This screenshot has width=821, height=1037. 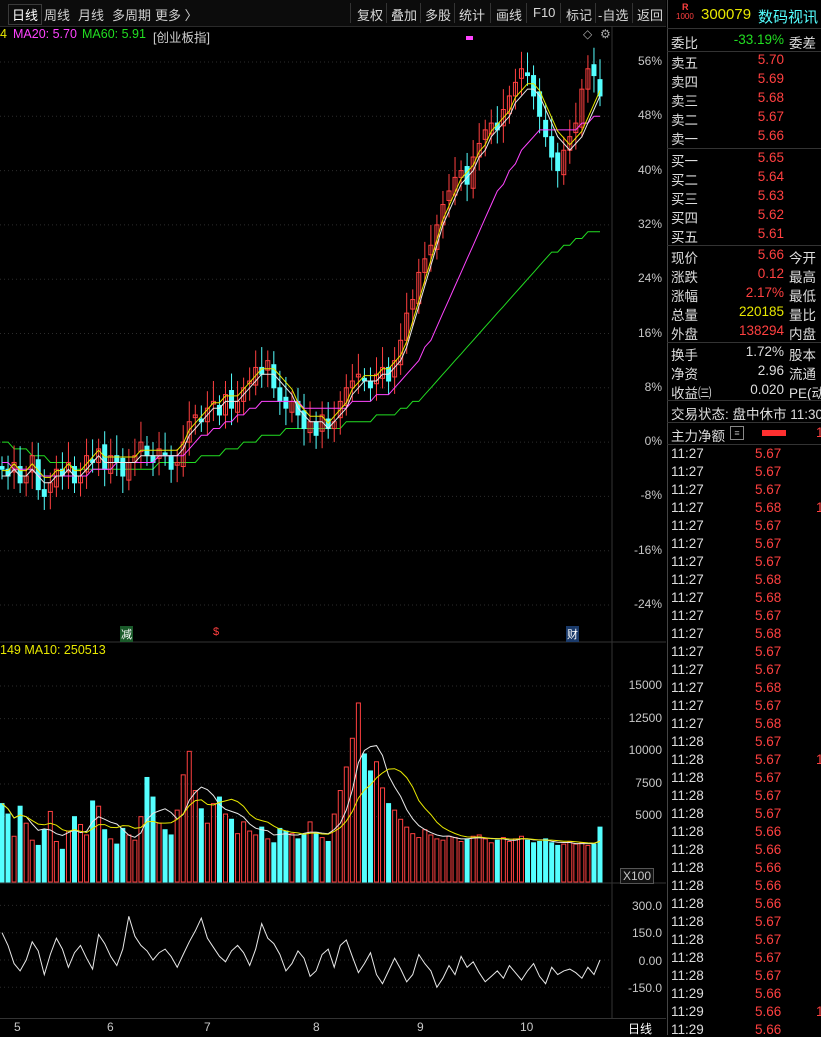 I want to click on ask-row: 卖二 5.67, so click(x=727, y=118).